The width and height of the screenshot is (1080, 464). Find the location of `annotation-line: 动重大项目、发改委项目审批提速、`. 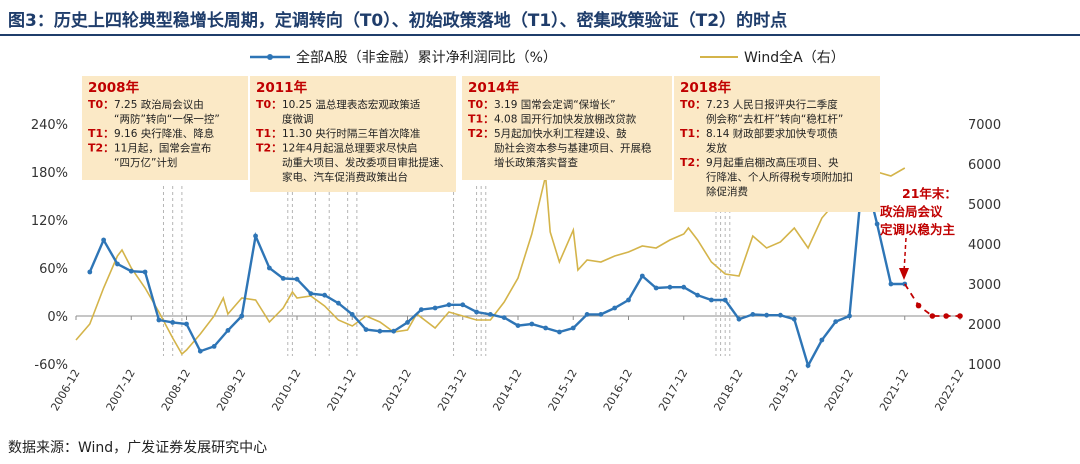

annotation-line: 动重大项目、发改委项目审批提速、 is located at coordinates (366, 162).